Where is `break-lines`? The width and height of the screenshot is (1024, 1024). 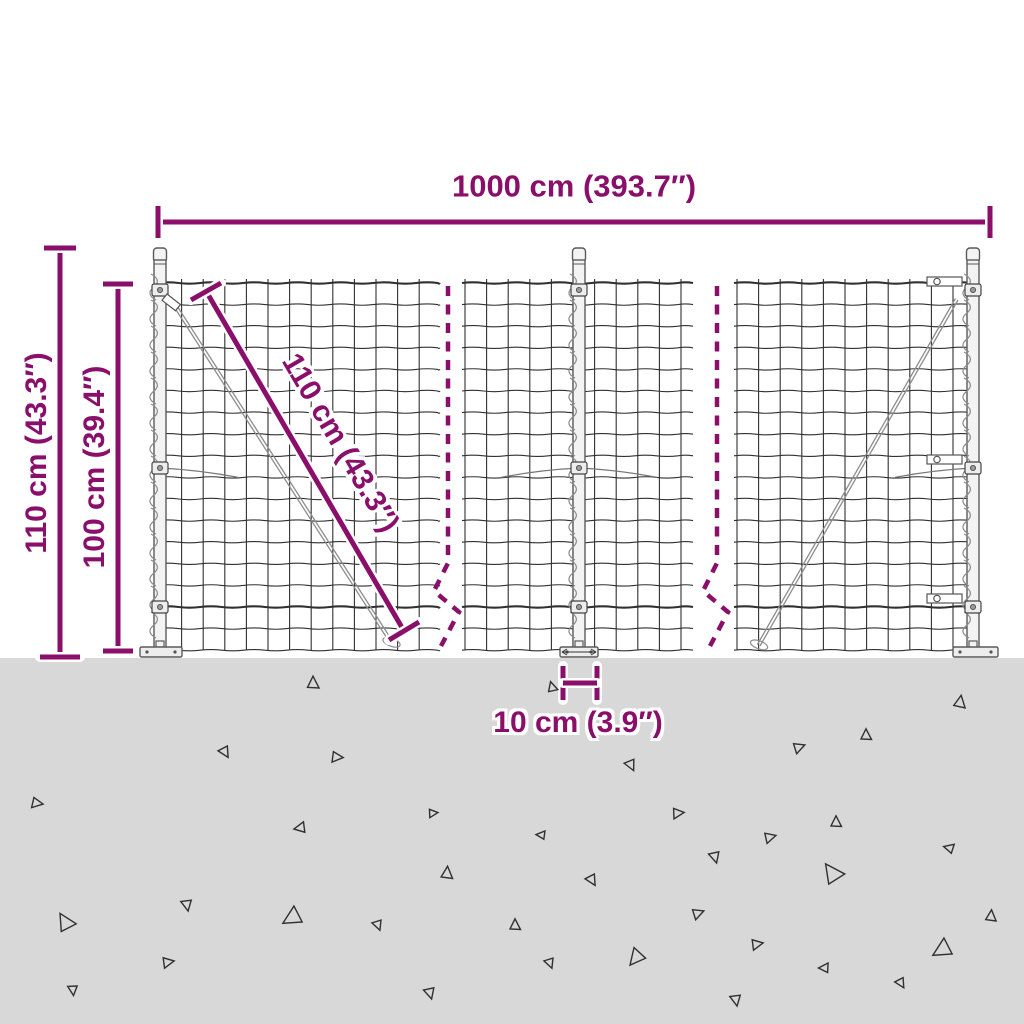
break-lines is located at coordinates (581, 467).